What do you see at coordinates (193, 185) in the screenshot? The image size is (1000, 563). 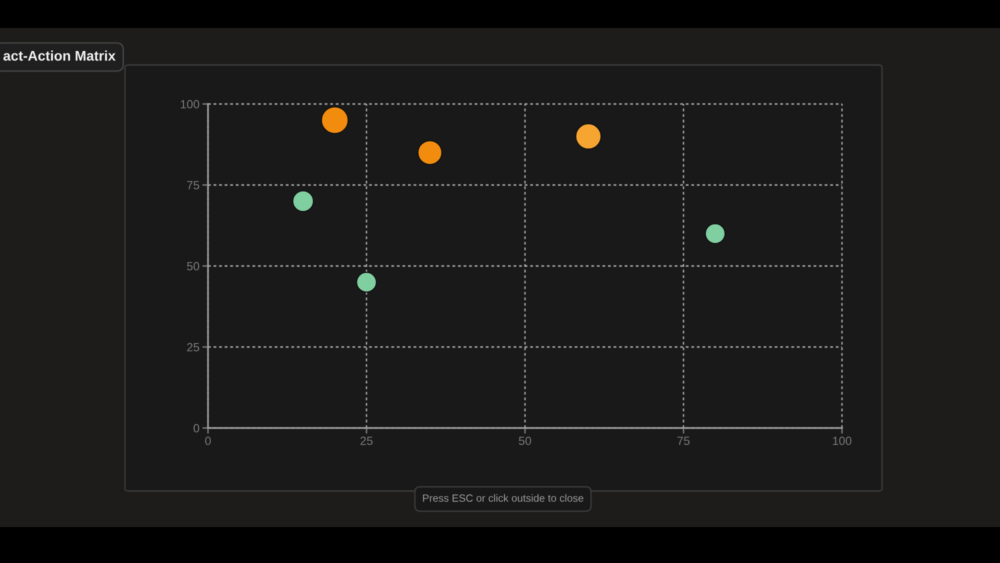 I see `y-tick-label: 75` at bounding box center [193, 185].